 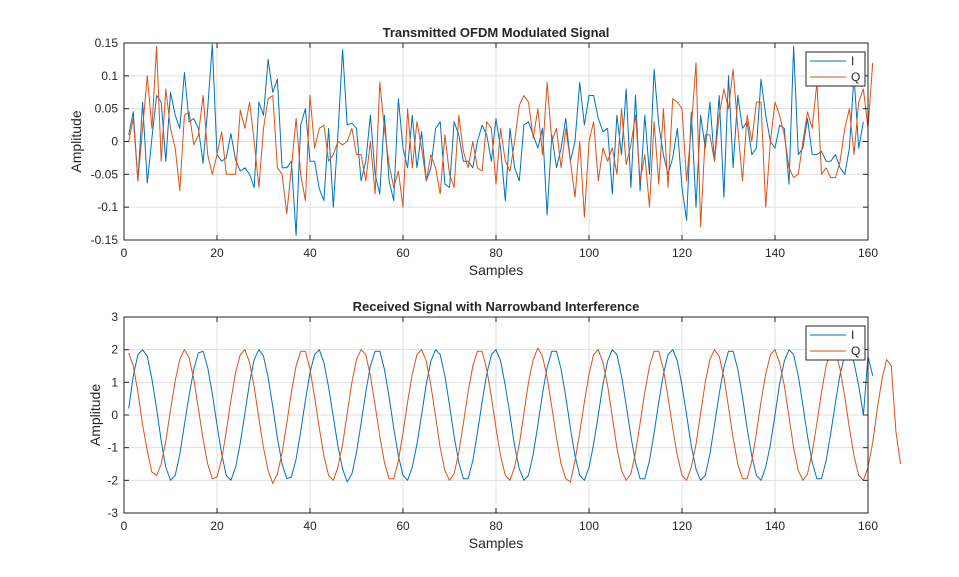 What do you see at coordinates (107, 207) in the screenshot?
I see `y-tick-label: -0.1` at bounding box center [107, 207].